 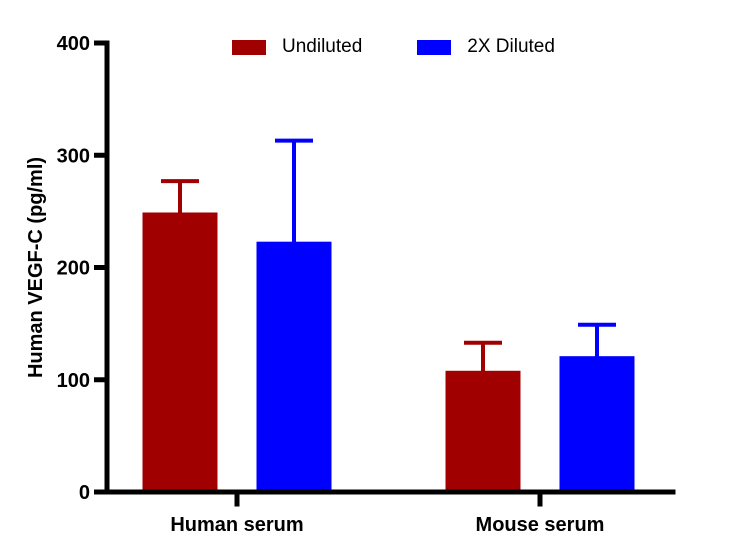 What do you see at coordinates (322, 46) in the screenshot?
I see `legend-label-undiluted: Undiluted` at bounding box center [322, 46].